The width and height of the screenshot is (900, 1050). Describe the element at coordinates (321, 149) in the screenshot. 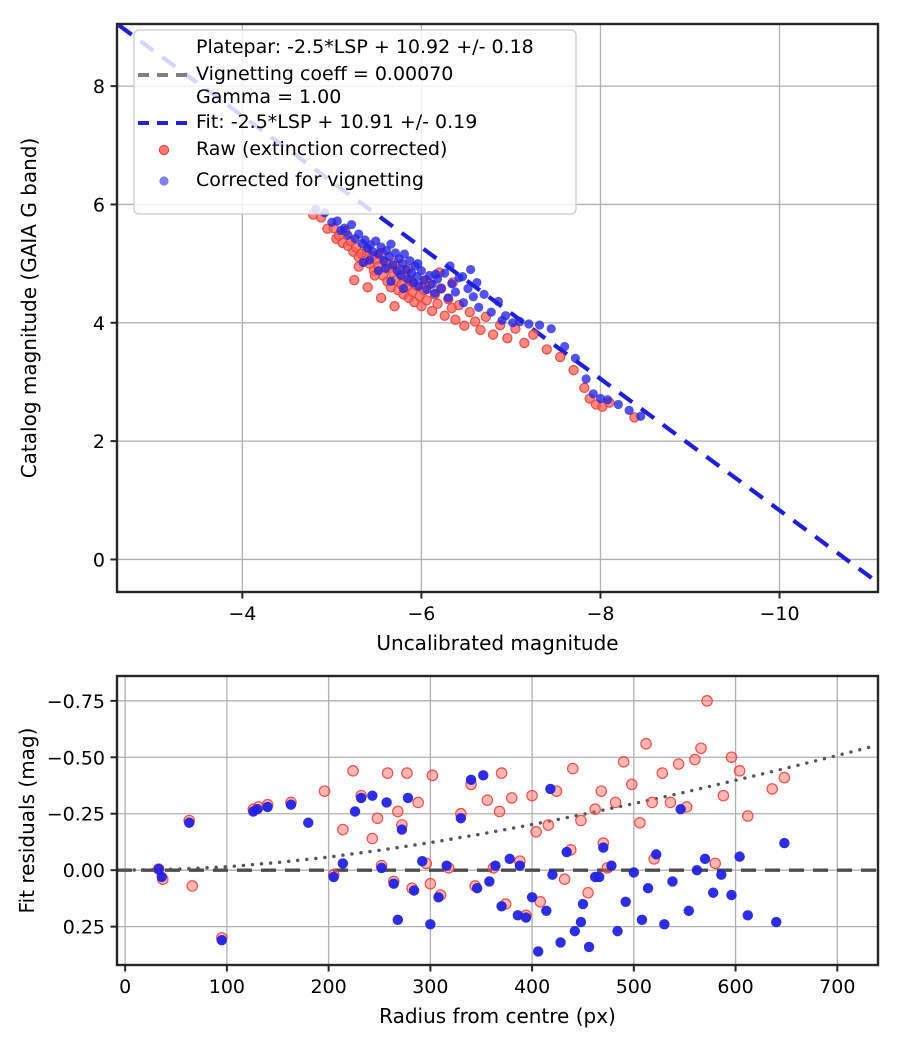

I see `legend-entry-label: Raw (extinction corrected)` at that location.